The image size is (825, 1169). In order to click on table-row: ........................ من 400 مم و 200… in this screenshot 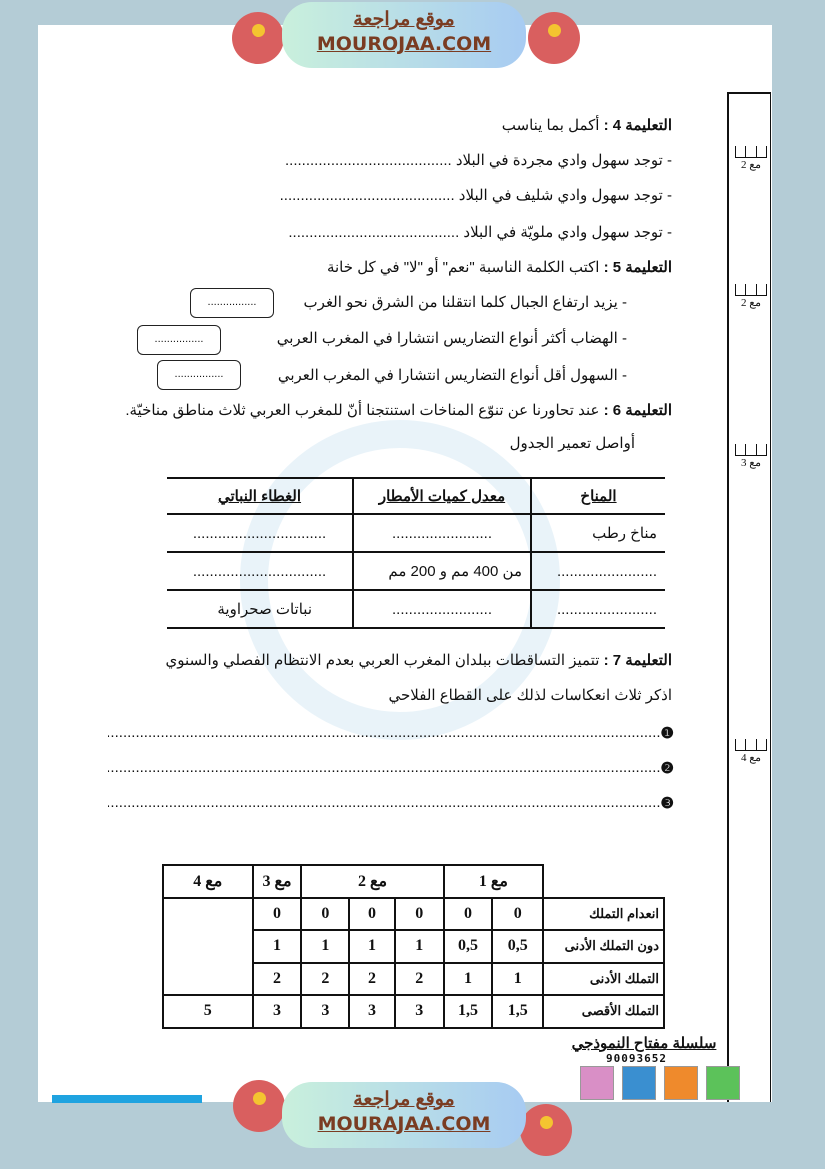, I will do `click(416, 571)`.